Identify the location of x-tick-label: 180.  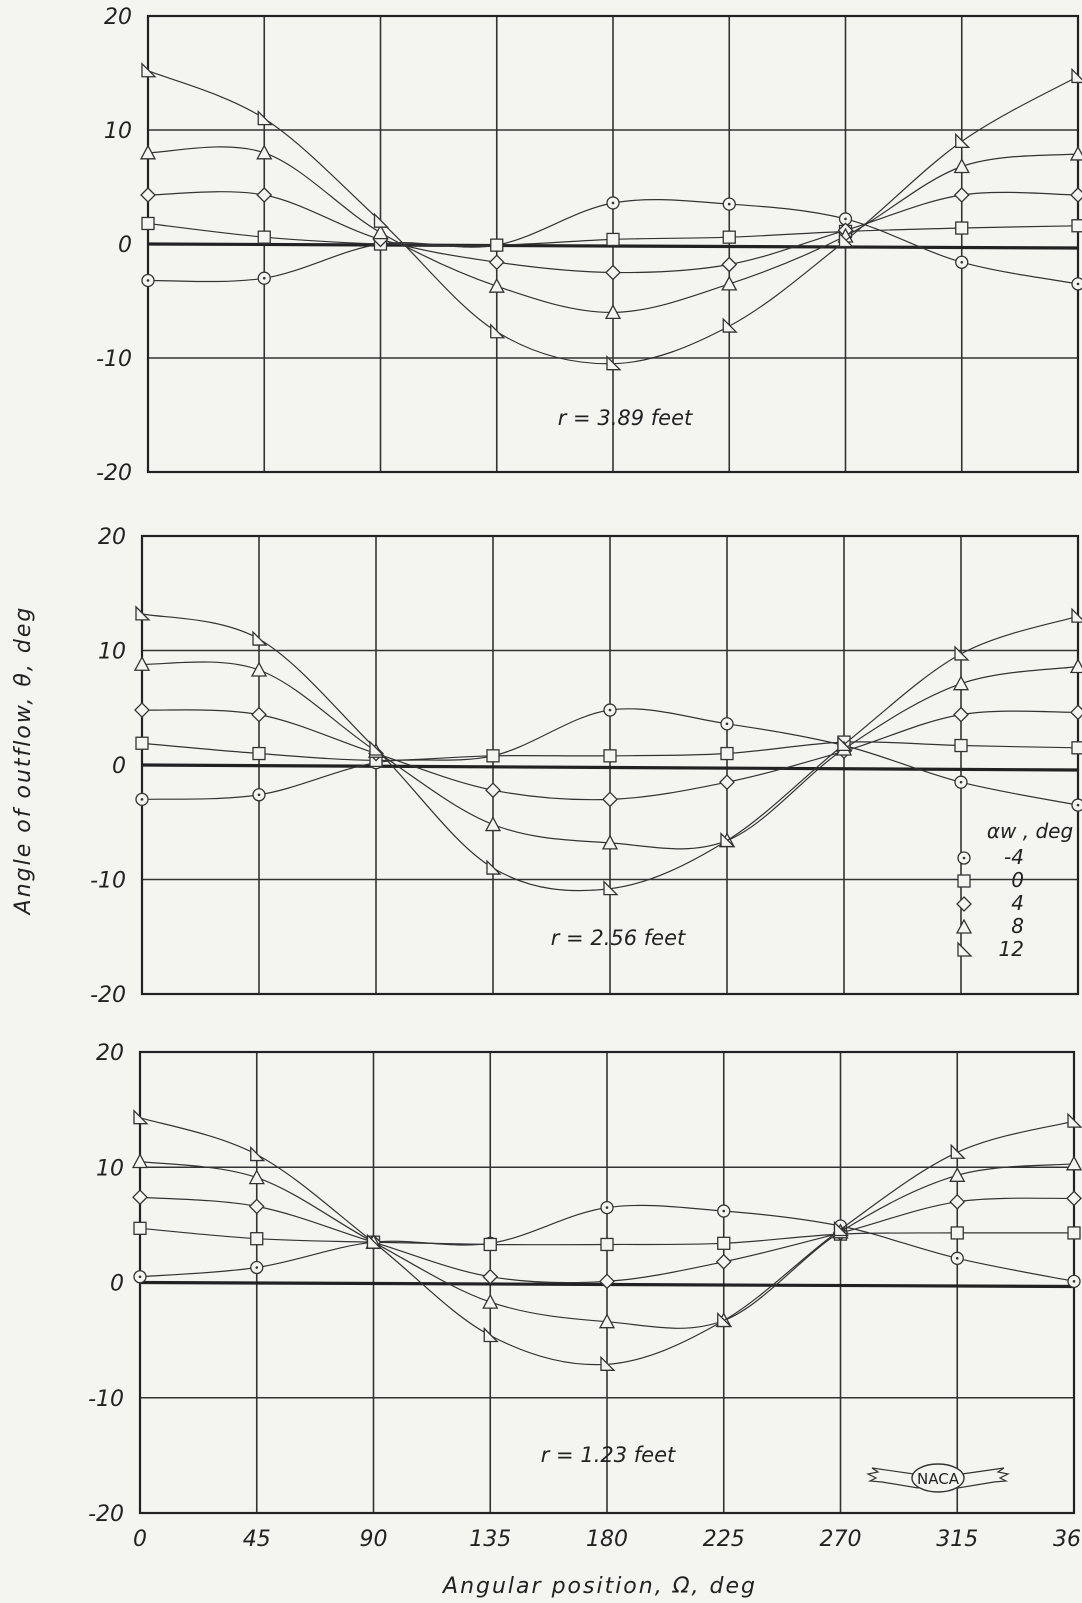
(607, 1539).